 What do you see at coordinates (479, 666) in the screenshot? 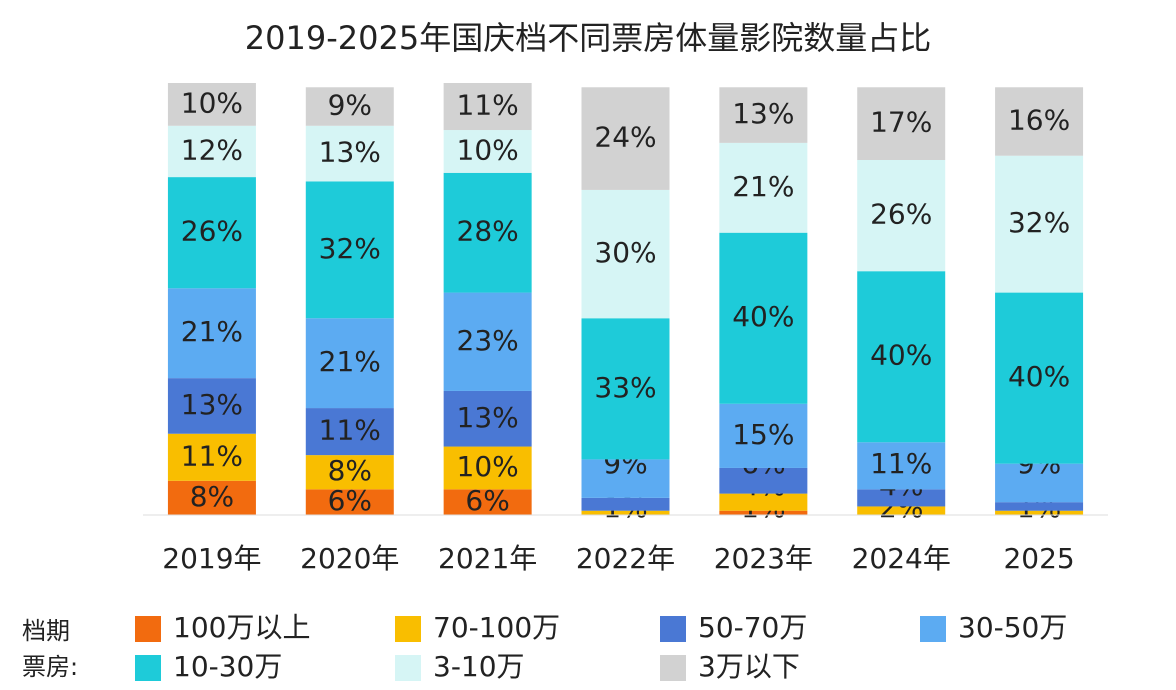
I see `legend-label: 3-10万` at bounding box center [479, 666].